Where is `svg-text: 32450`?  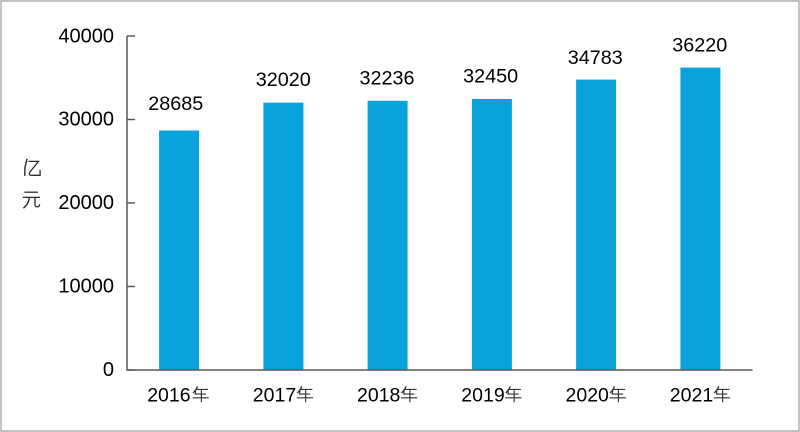 svg-text: 32450 is located at coordinates (490, 77).